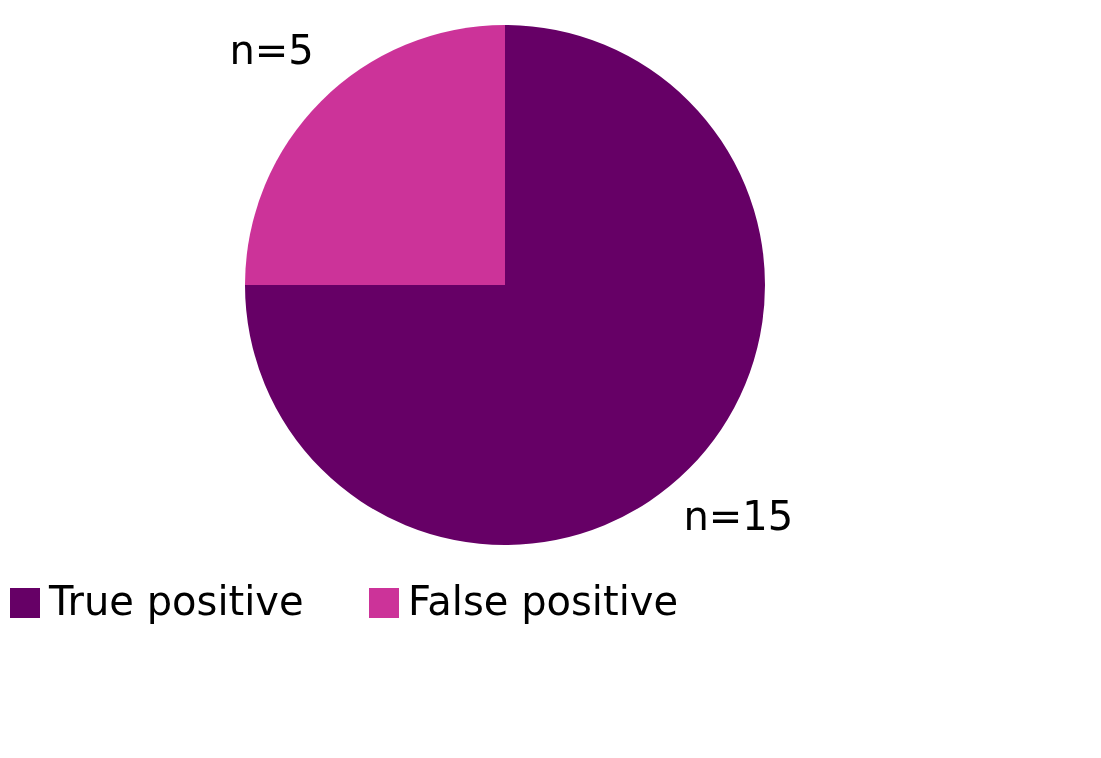 The width and height of the screenshot is (1101, 758). What do you see at coordinates (738, 516) in the screenshot?
I see `data-label: n=15` at bounding box center [738, 516].